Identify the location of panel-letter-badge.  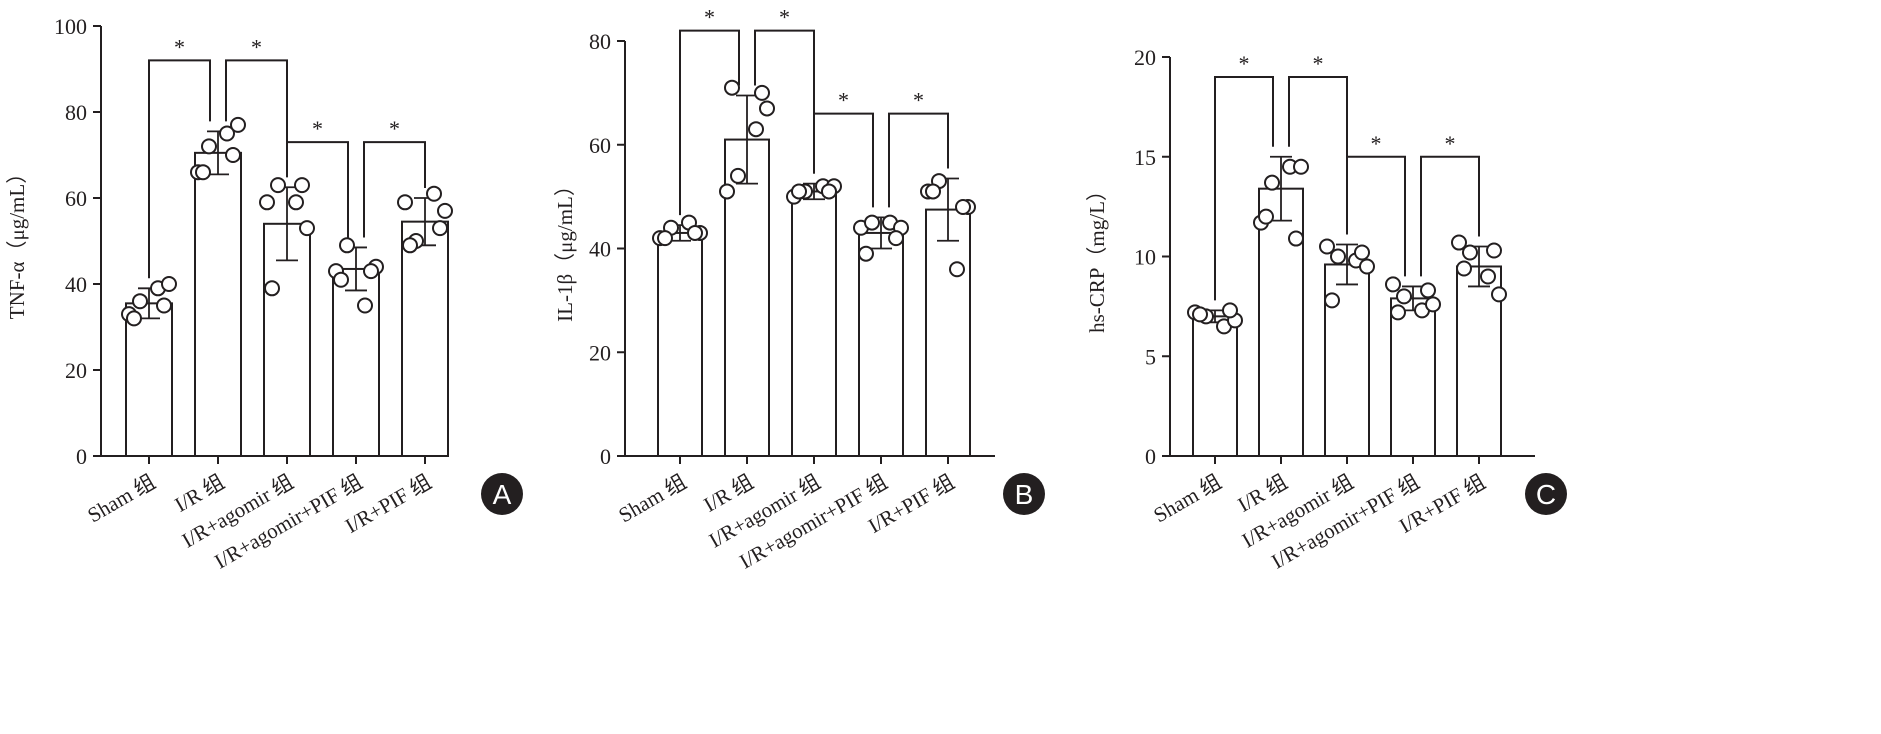
(1546, 494).